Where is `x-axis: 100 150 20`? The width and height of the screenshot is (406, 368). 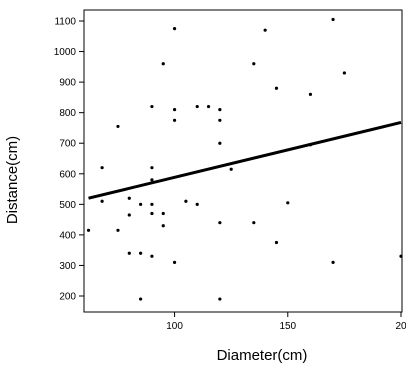
x-axis: 100 150 20 is located at coordinates (286, 322).